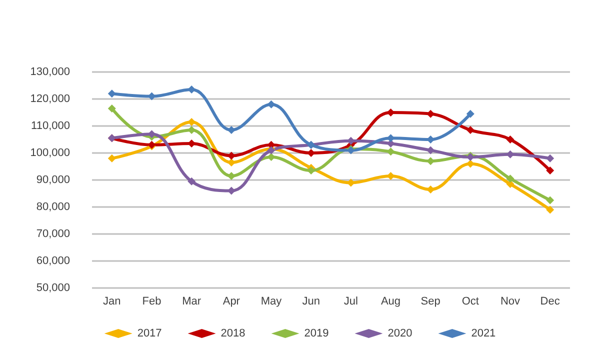 The height and width of the screenshot is (350, 600). I want to click on legend-label: 2019, so click(316, 334).